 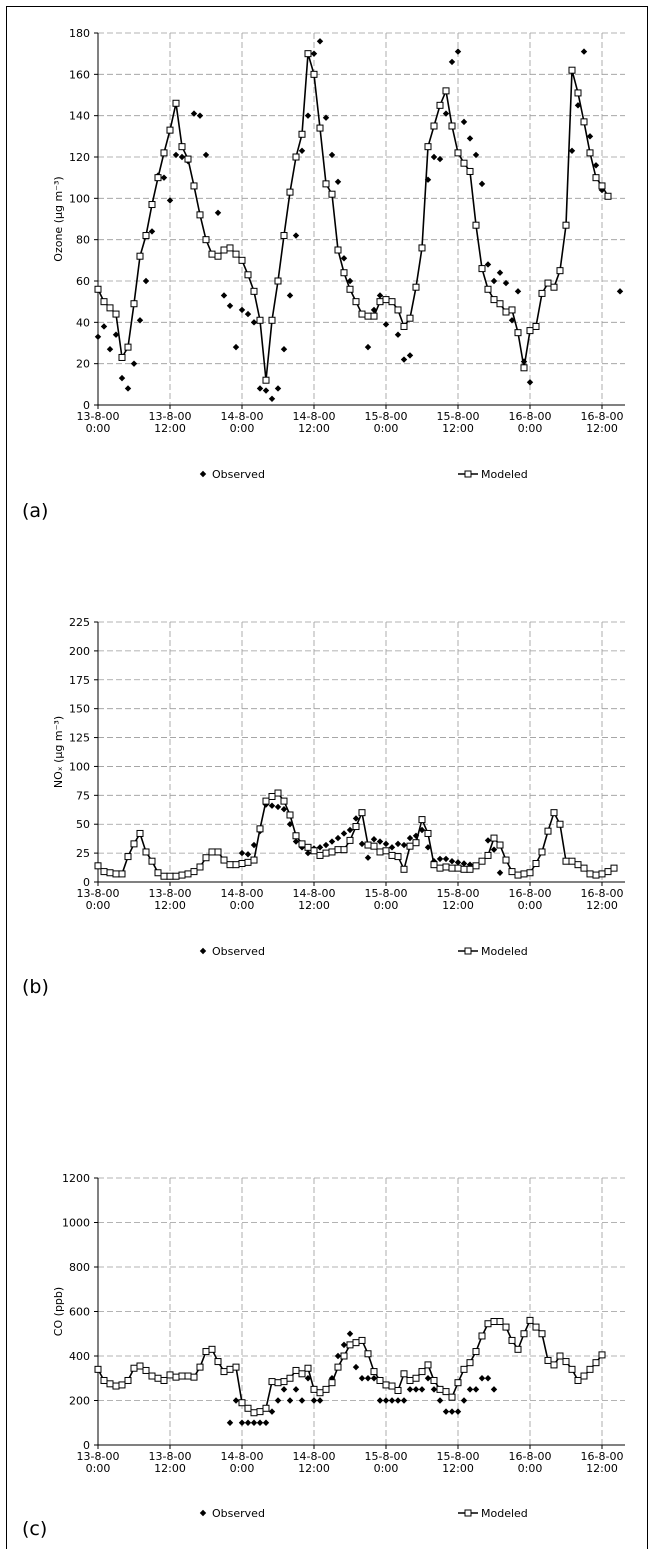 I want to click on x-tick-label: 13-8-00 12:00, so click(x=170, y=899).